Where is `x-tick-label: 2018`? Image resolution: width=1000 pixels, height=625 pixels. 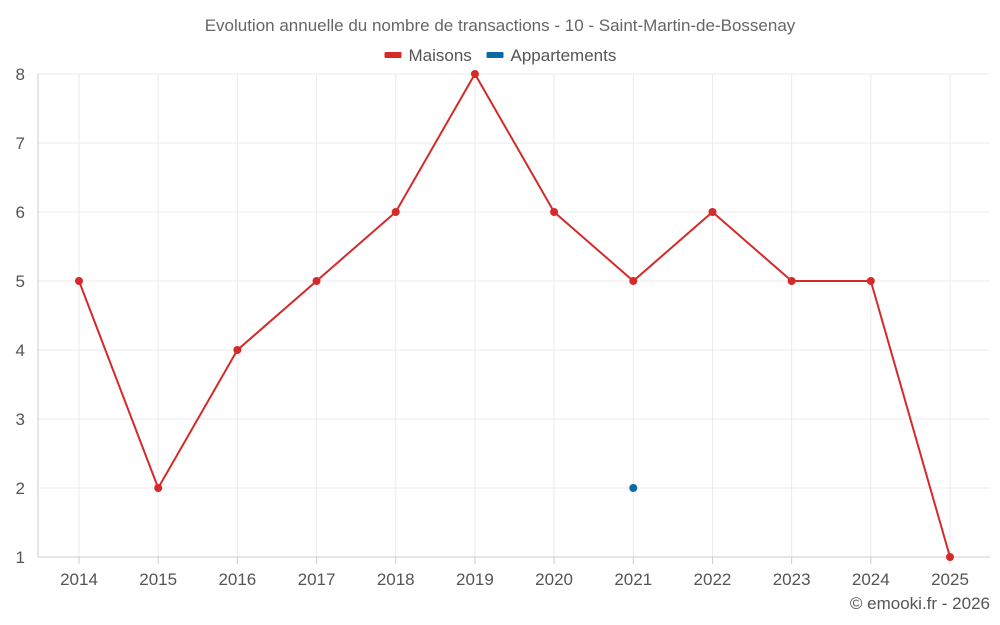
x-tick-label: 2018 is located at coordinates (396, 579).